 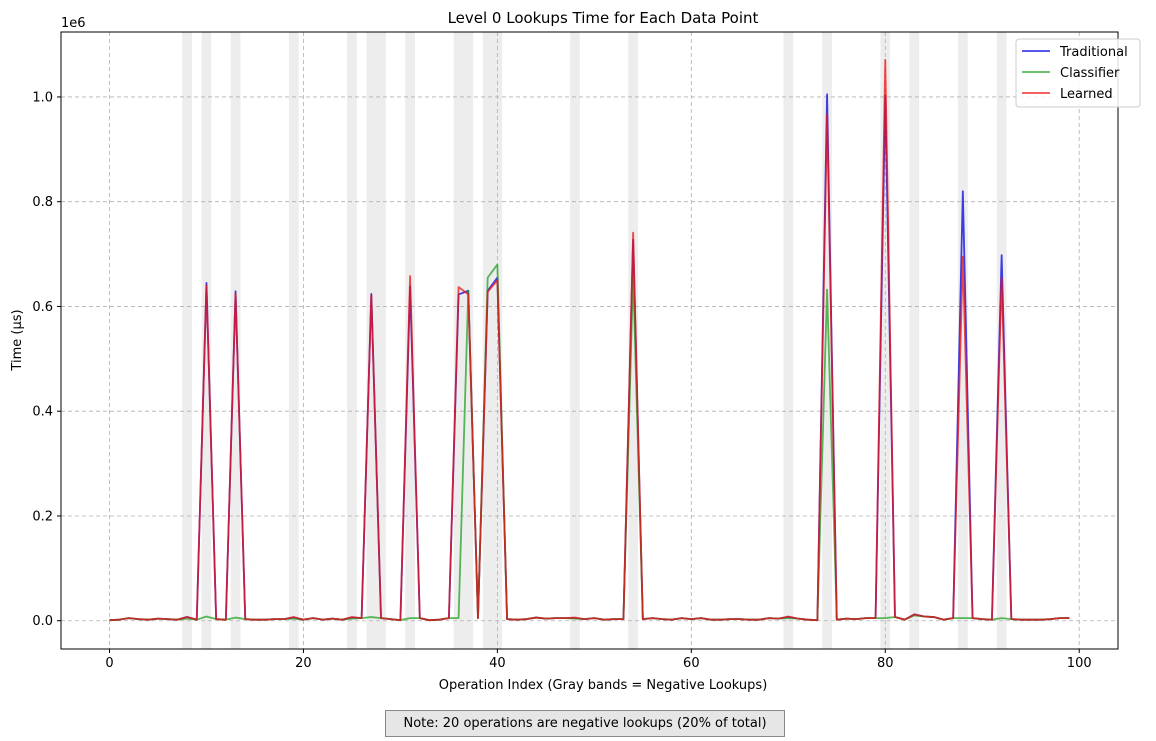 I want to click on x-tick-label: 80, so click(x=885, y=663).